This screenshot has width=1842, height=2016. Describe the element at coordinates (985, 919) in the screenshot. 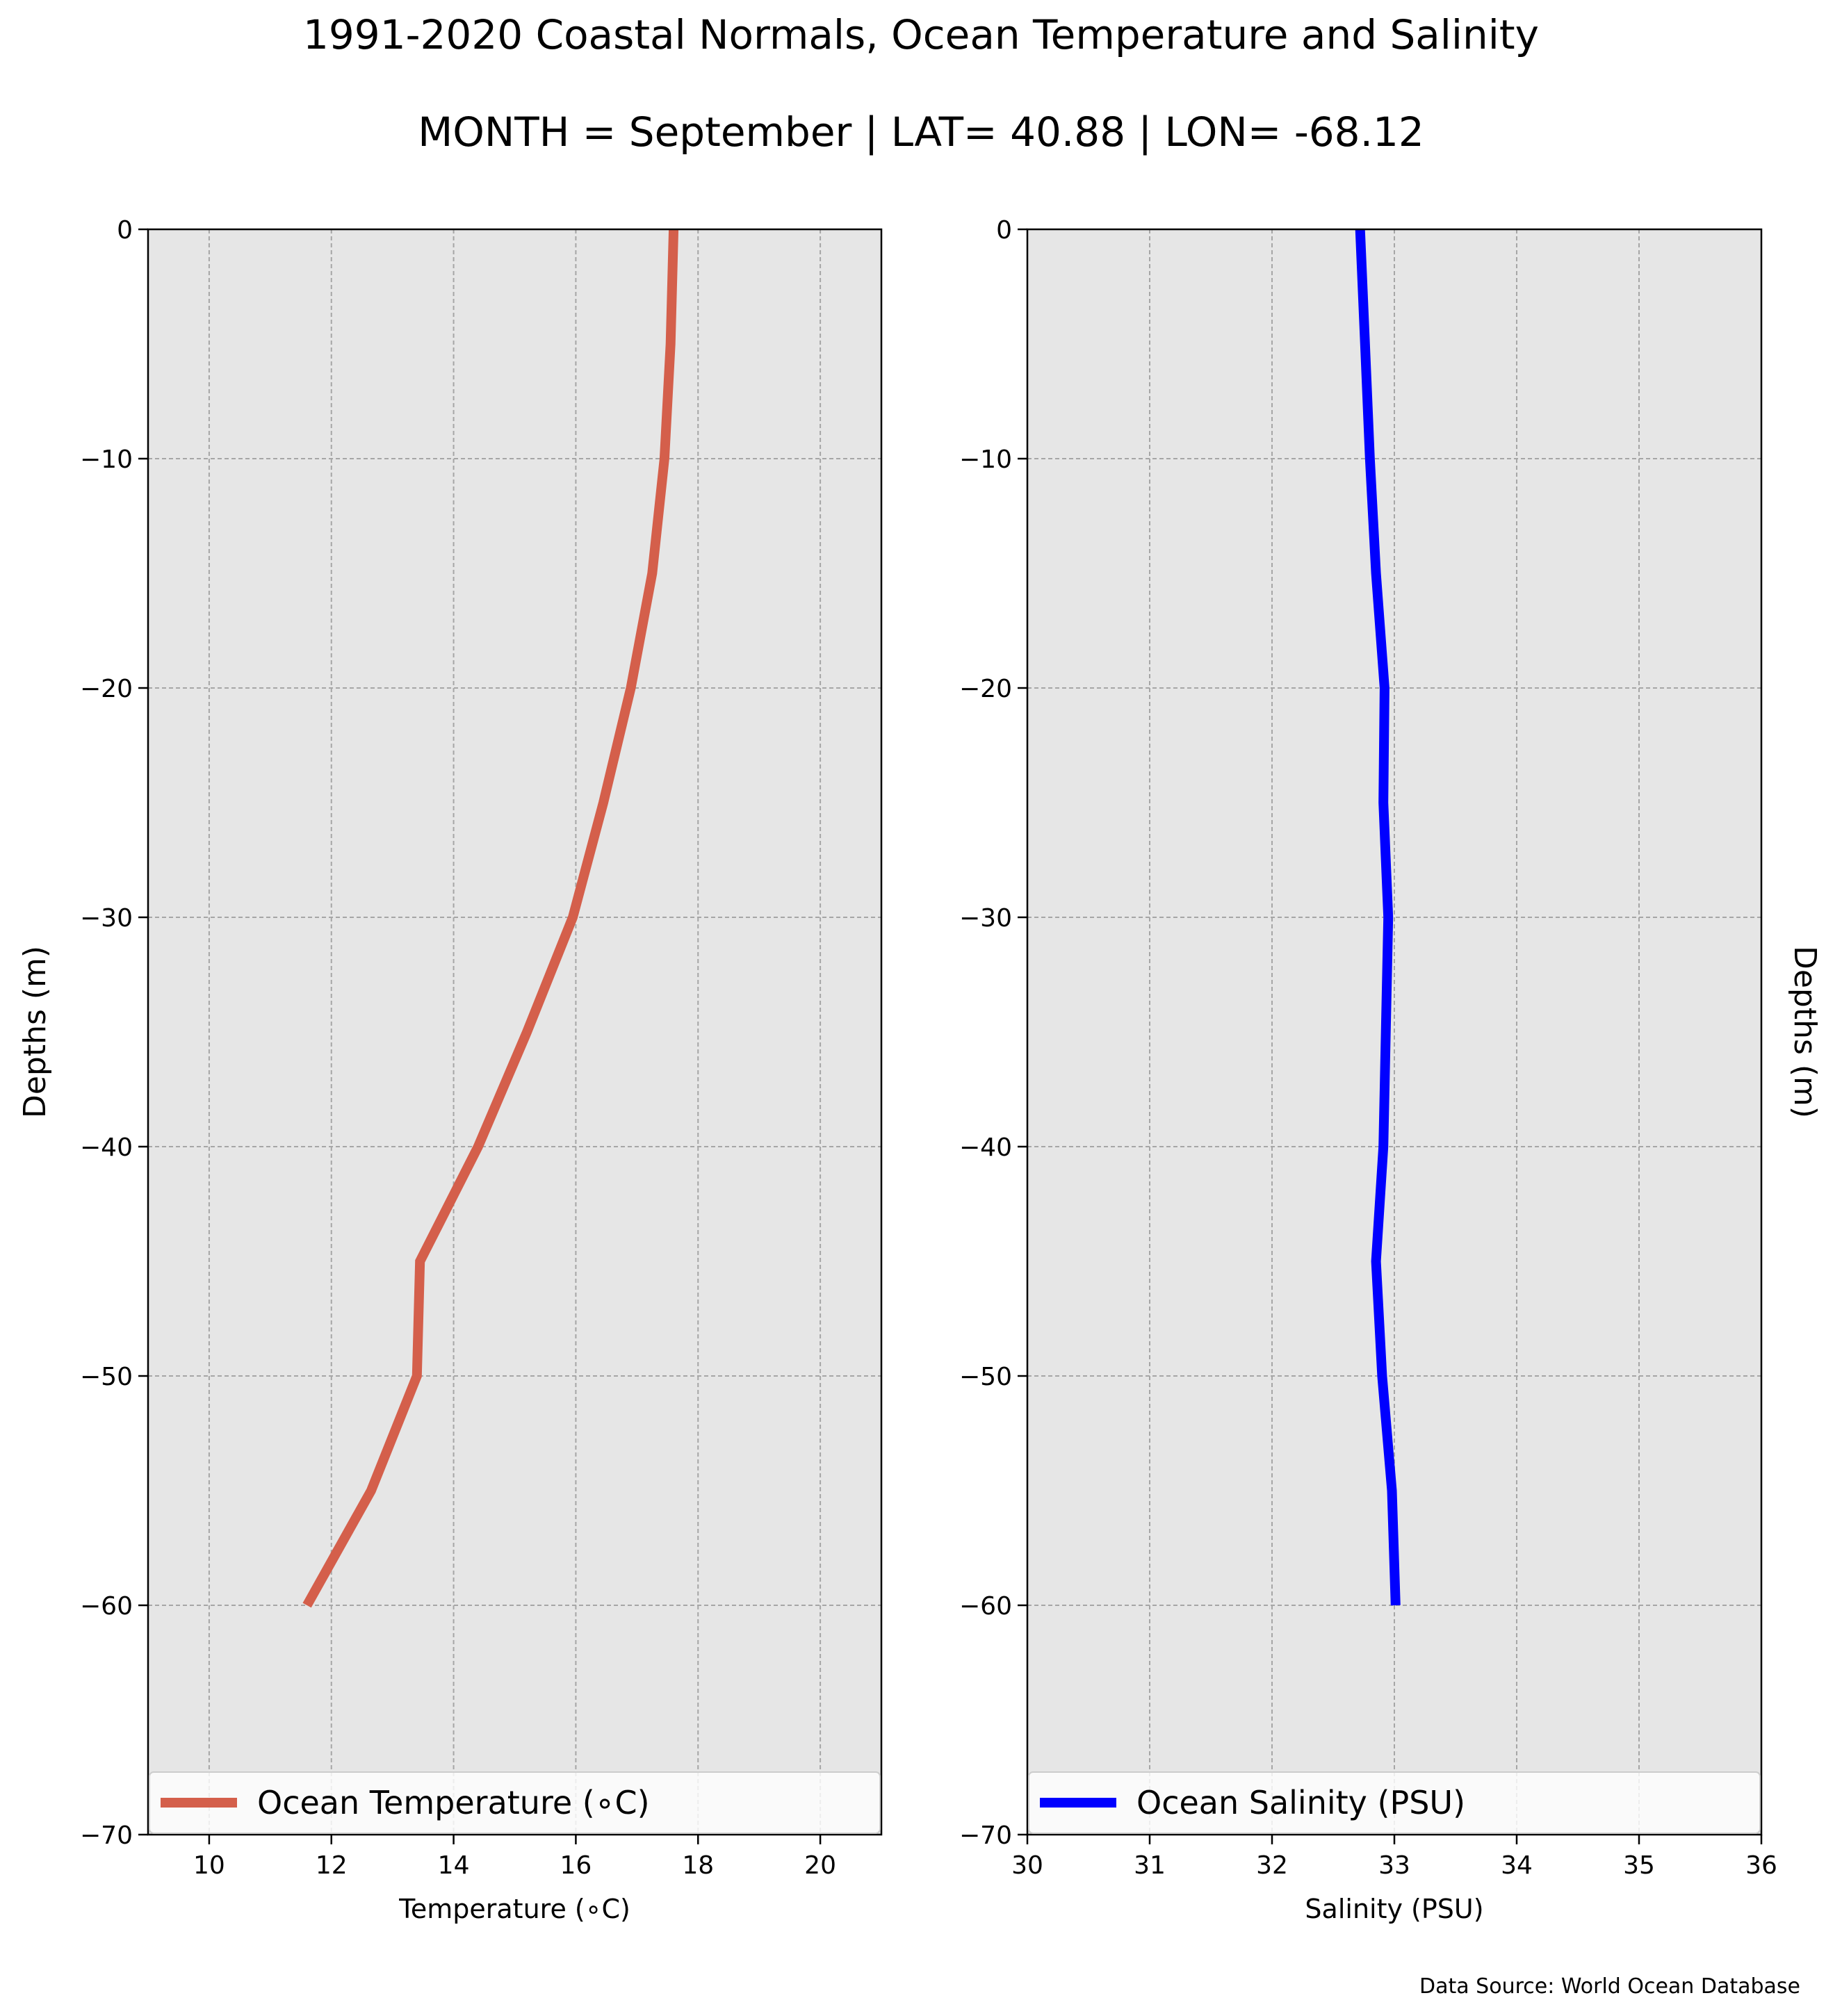

I see `salinity-y-tick-label: −30` at that location.